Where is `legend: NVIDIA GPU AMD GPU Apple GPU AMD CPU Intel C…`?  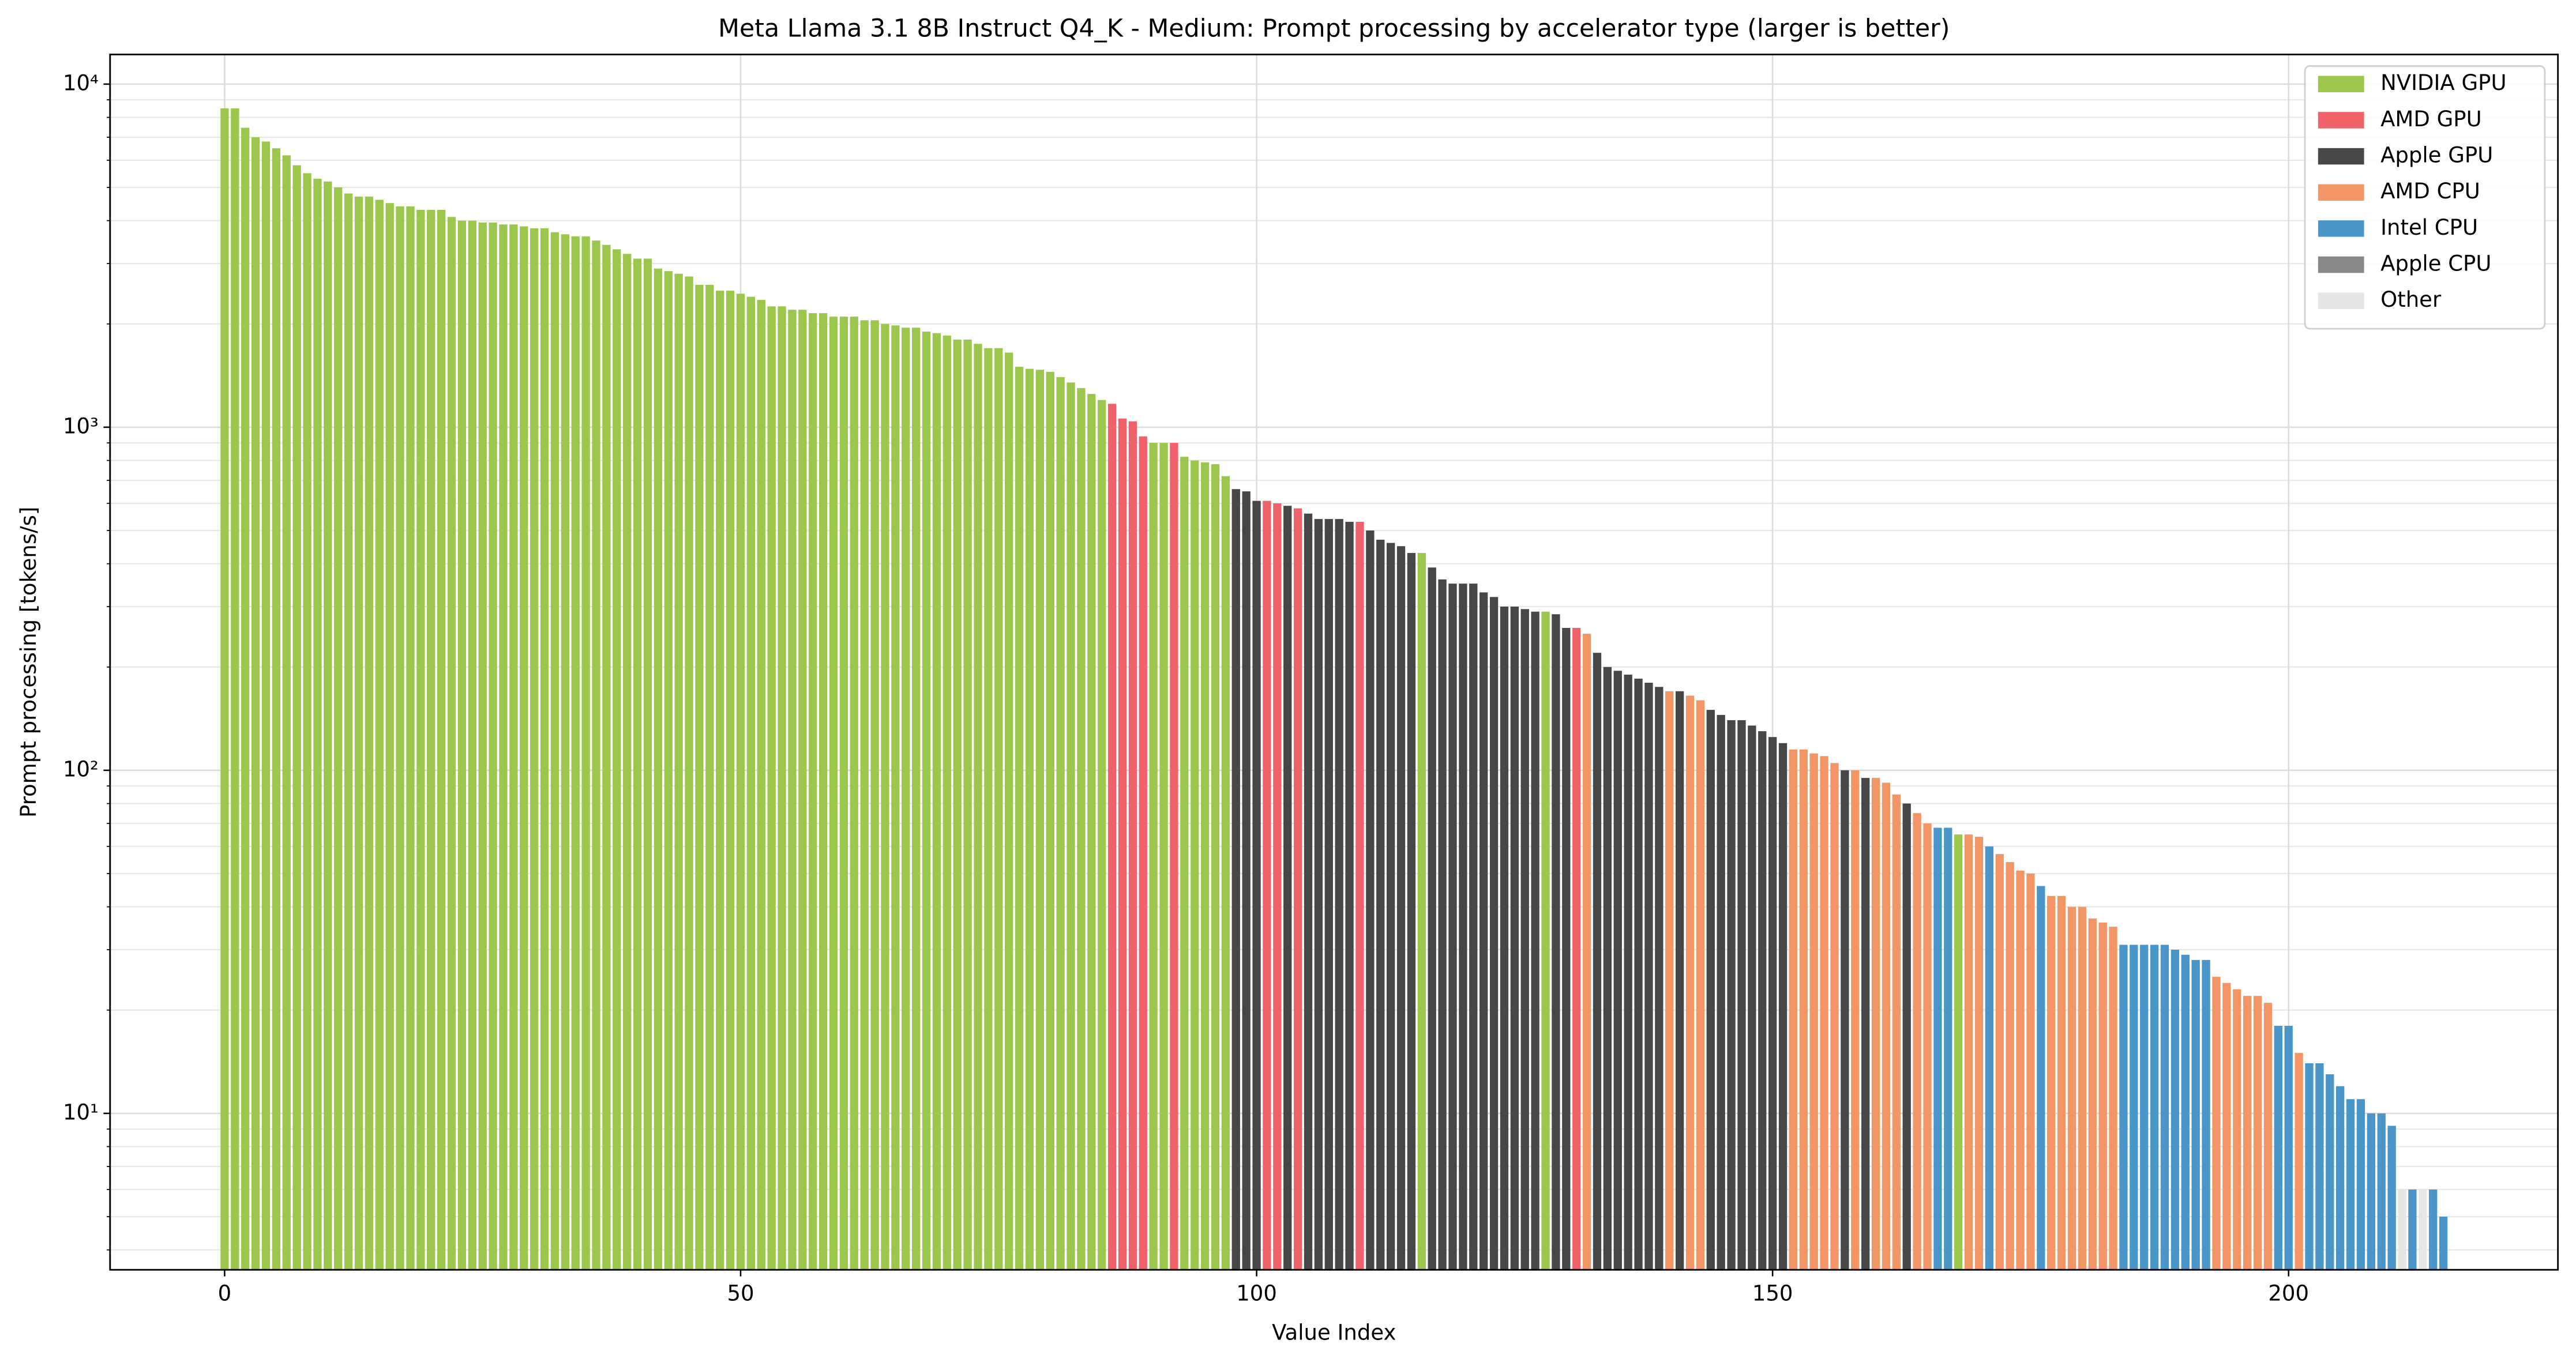
legend: NVIDIA GPU AMD GPU Apple GPU AMD CPU Intel C… is located at coordinates (2425, 197).